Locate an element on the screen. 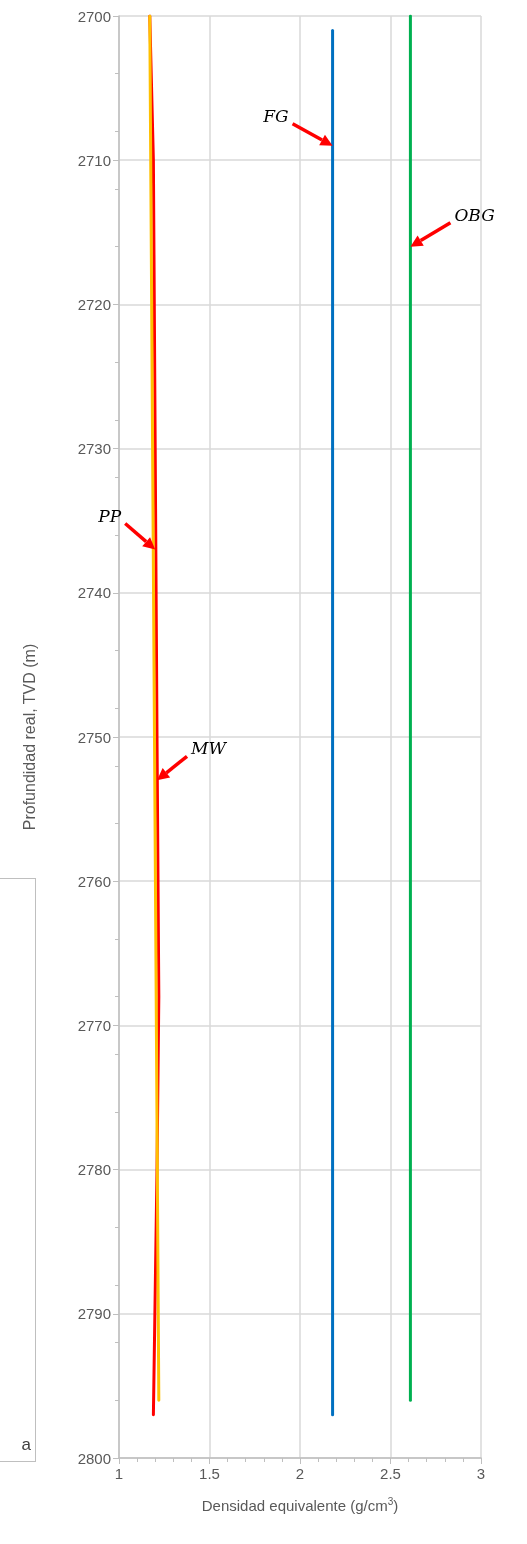 This screenshot has width=527, height=1544. y-axis-title: Profundidad real, TVD (m) is located at coordinates (29, 737).